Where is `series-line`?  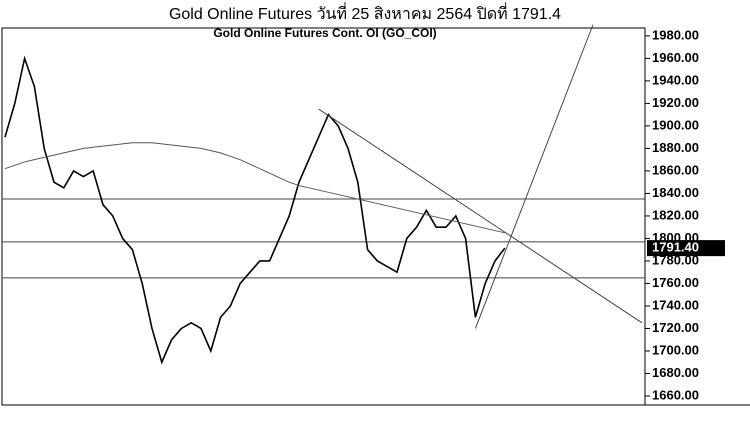
series-line is located at coordinates (254, 188).